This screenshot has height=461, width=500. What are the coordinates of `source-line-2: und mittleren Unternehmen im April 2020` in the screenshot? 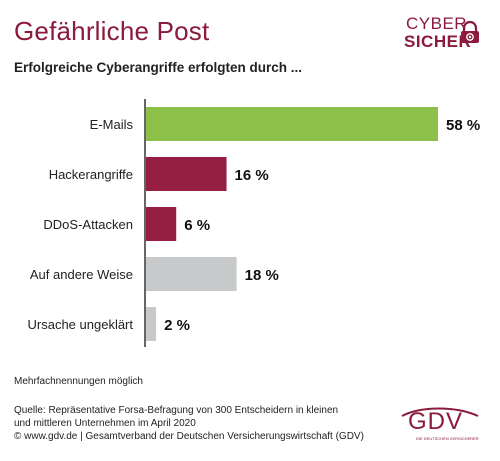 It's located at (105, 423).